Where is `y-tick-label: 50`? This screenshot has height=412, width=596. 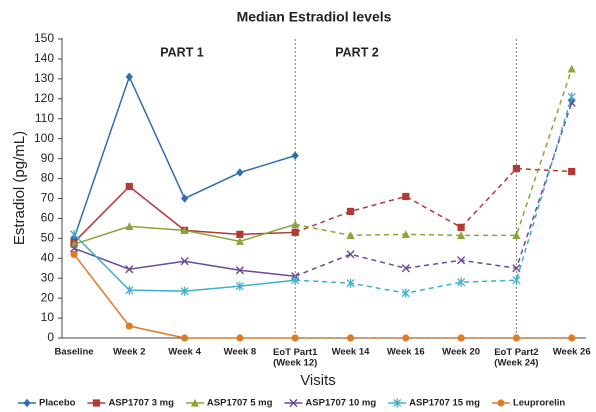
y-tick-label: 50 is located at coordinates (48, 238).